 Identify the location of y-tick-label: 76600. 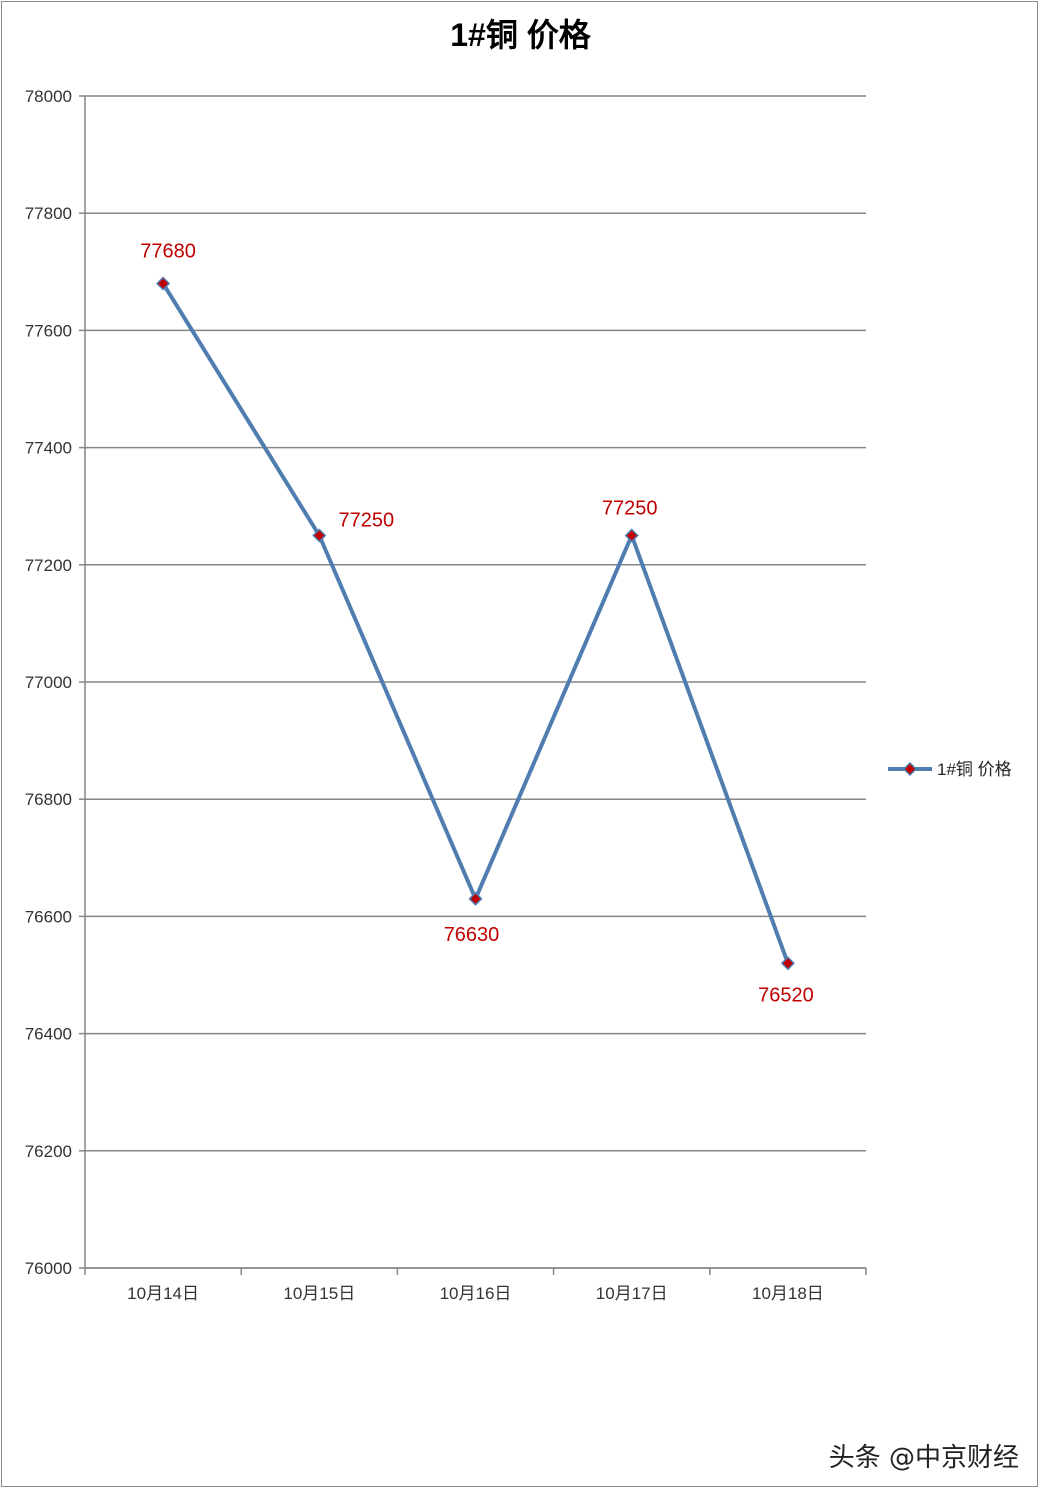
(48, 916).